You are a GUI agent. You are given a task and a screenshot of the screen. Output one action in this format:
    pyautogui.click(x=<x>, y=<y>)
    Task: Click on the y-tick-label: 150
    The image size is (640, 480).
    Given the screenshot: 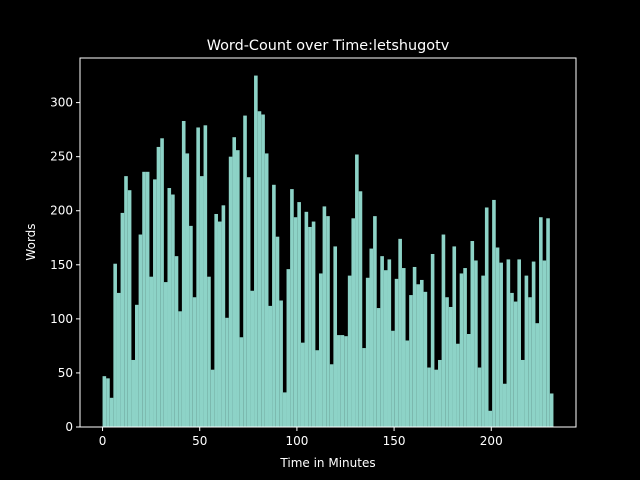 What is the action you would take?
    pyautogui.click(x=61, y=265)
    